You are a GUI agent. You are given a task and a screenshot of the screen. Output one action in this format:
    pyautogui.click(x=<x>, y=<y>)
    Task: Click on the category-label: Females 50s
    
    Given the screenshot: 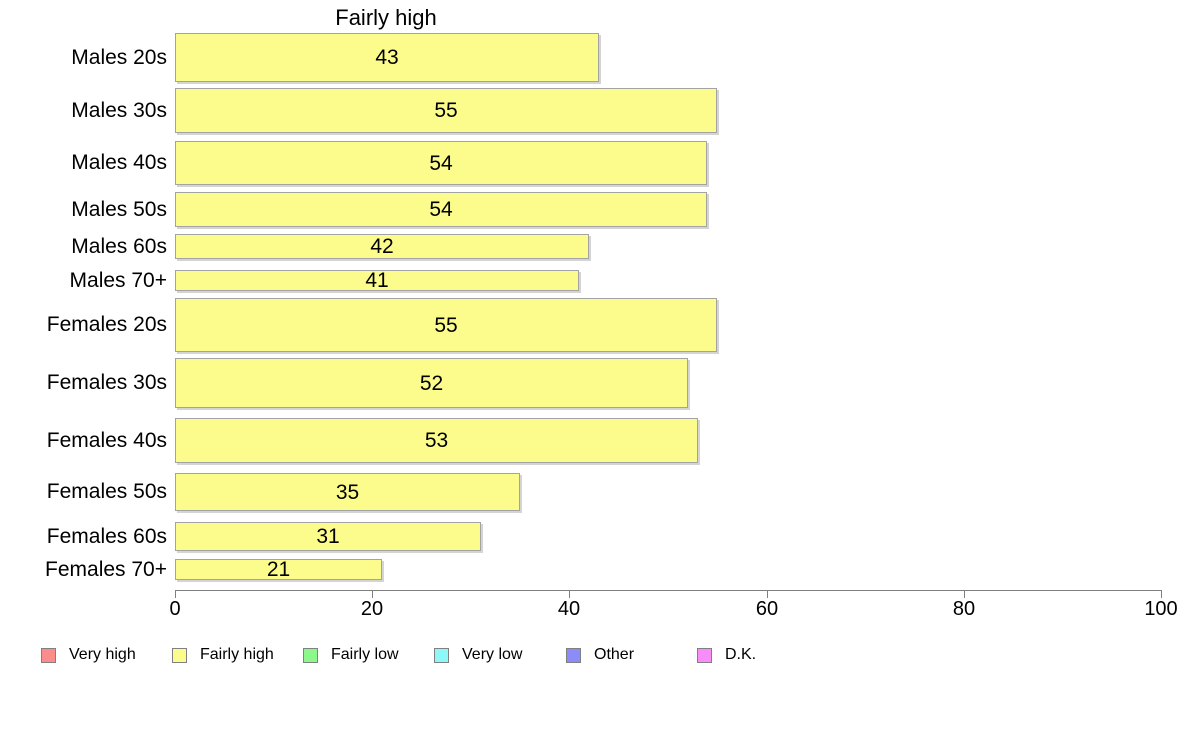 What is the action you would take?
    pyautogui.click(x=106, y=491)
    